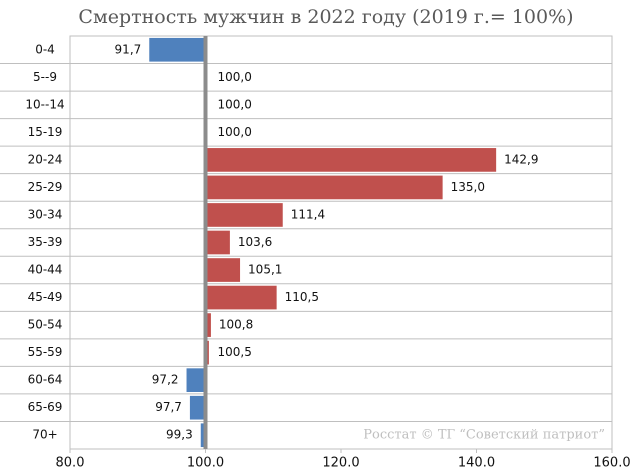 This screenshot has height=469, width=640. I want to click on value-label: 97,7, so click(168, 407).